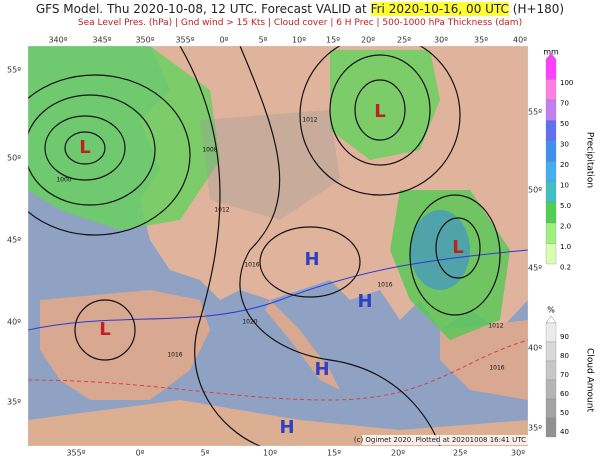  What do you see at coordinates (439, 9) in the screenshot?
I see `valid-time: Fri 2020-10-16, 00 UTC` at bounding box center [439, 9].